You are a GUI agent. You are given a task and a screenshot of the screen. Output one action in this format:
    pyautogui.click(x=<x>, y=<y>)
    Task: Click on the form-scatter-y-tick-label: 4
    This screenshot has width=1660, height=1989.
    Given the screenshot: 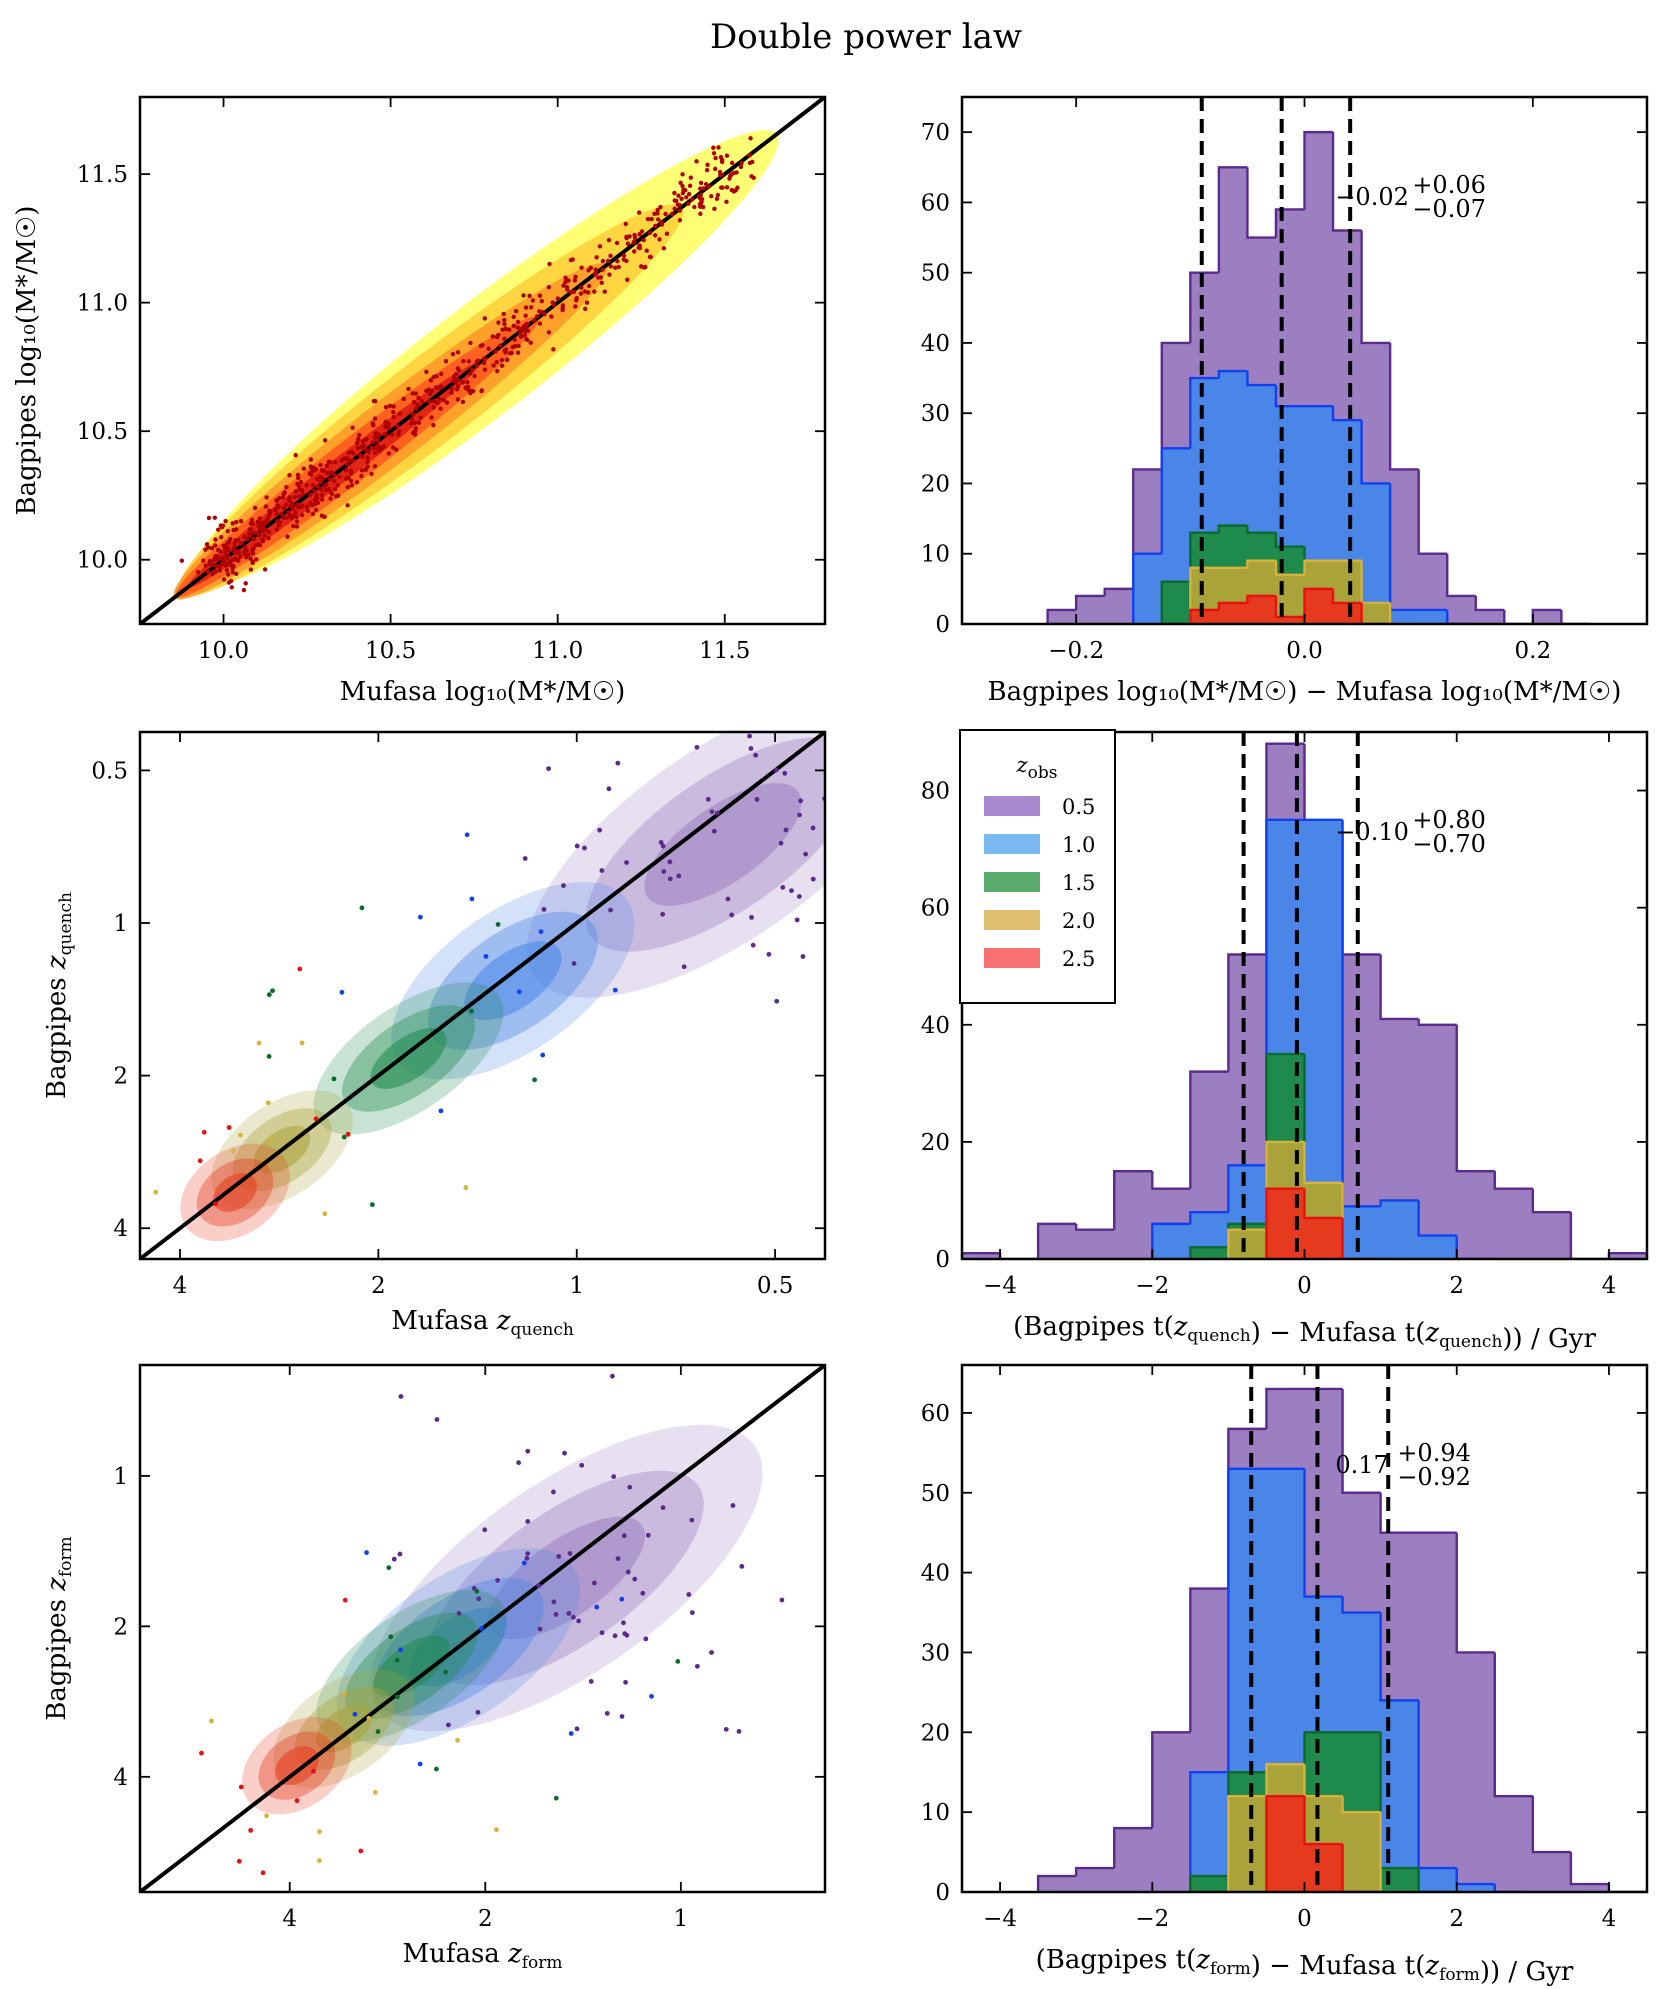 What is the action you would take?
    pyautogui.click(x=120, y=1778)
    